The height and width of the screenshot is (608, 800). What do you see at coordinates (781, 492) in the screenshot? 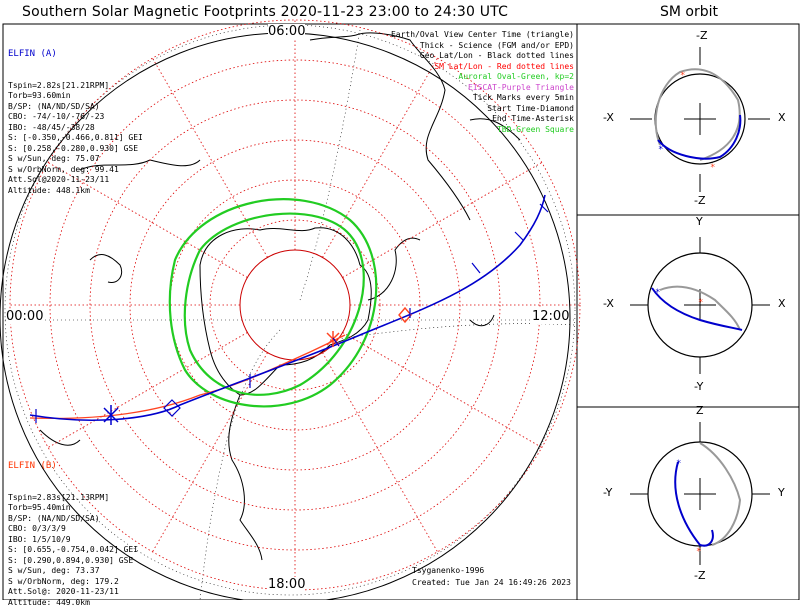
I see `orbit-axis-right: Y` at bounding box center [781, 492].